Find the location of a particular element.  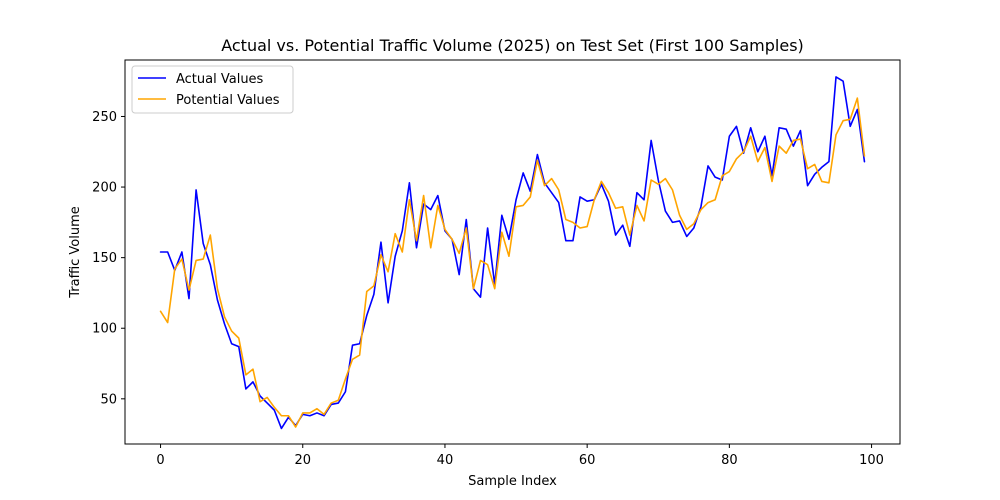

y-tick-label: 100 is located at coordinates (104, 329).